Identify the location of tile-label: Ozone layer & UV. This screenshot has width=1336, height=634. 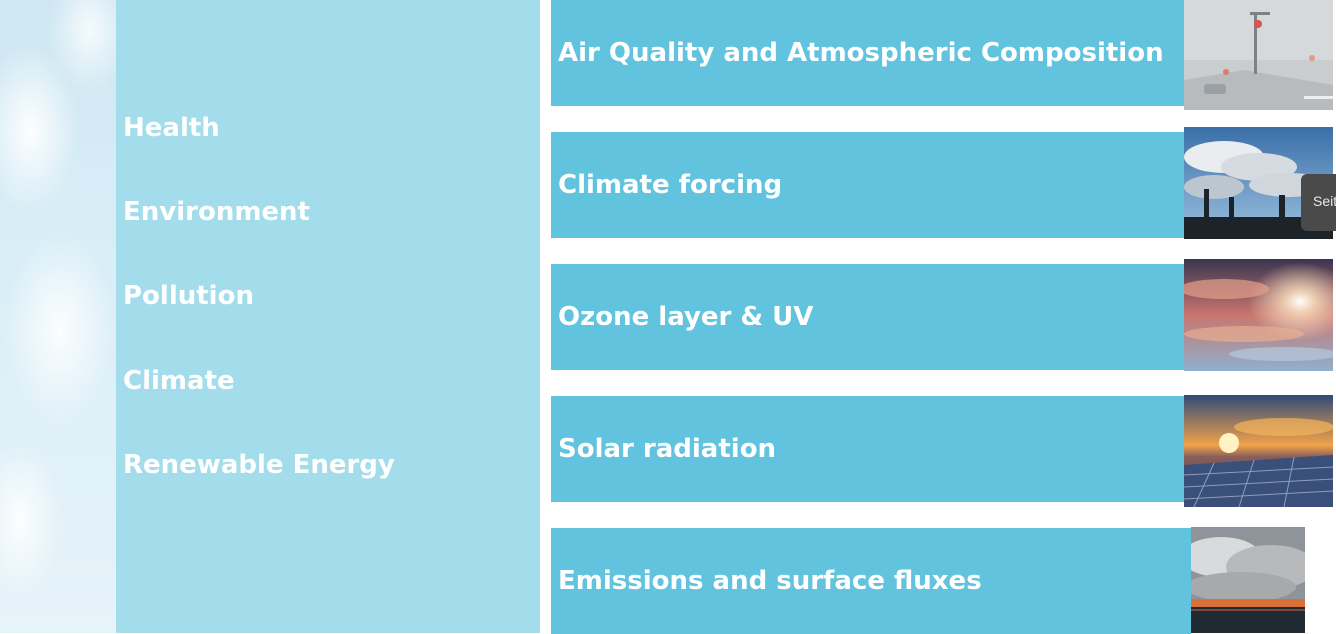
(686, 317).